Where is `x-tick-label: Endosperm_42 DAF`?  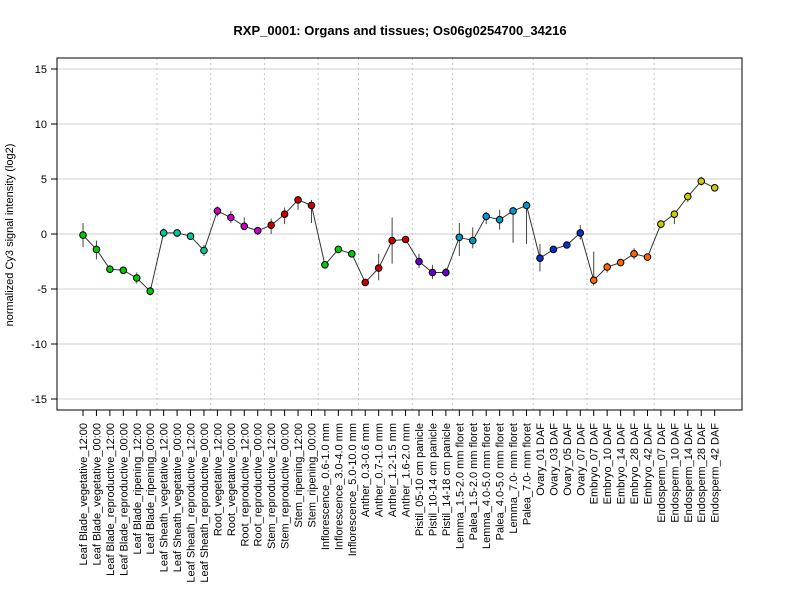
x-tick-label: Endosperm_42 DAF is located at coordinates (716, 473).